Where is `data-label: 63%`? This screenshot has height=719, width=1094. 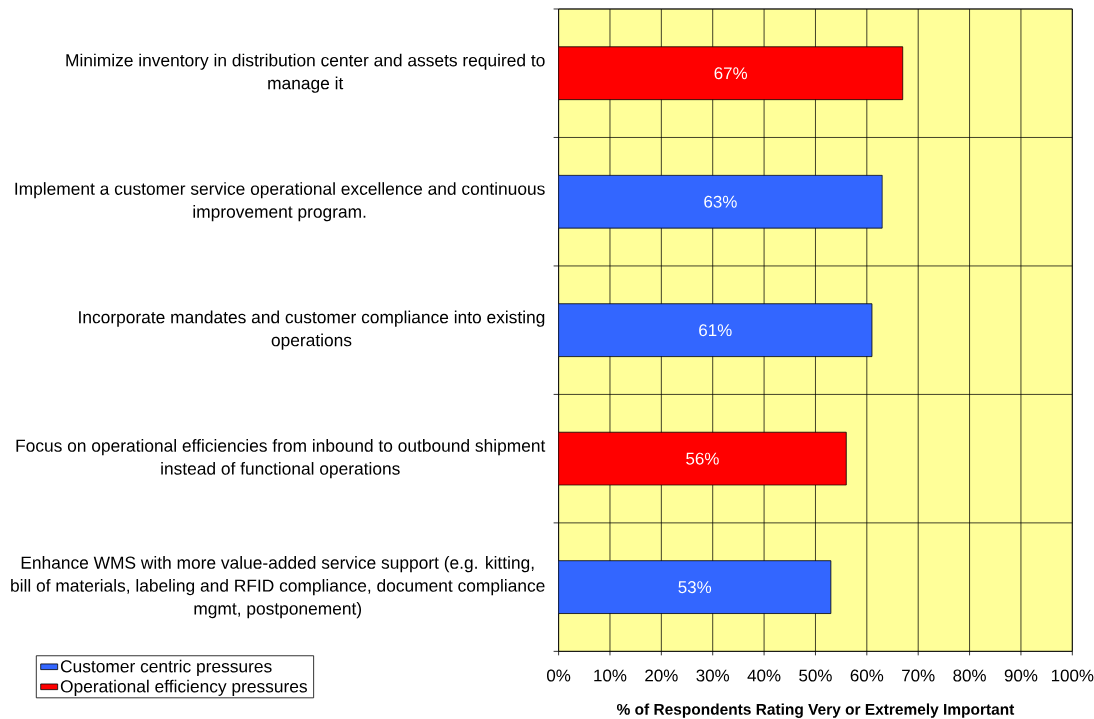
data-label: 63% is located at coordinates (720, 201).